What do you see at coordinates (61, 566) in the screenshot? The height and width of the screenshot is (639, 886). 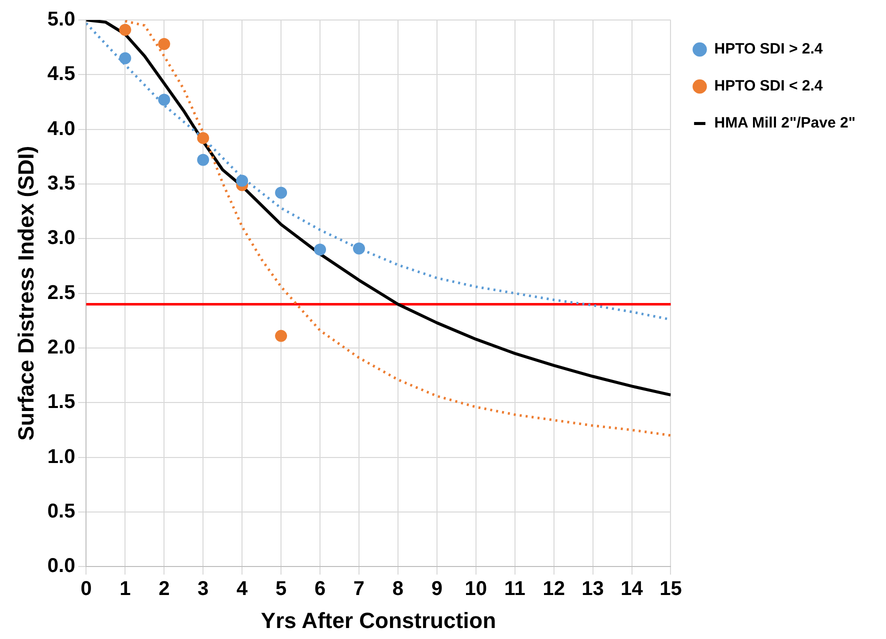 I see `y-tick-label: 0.0` at bounding box center [61, 566].